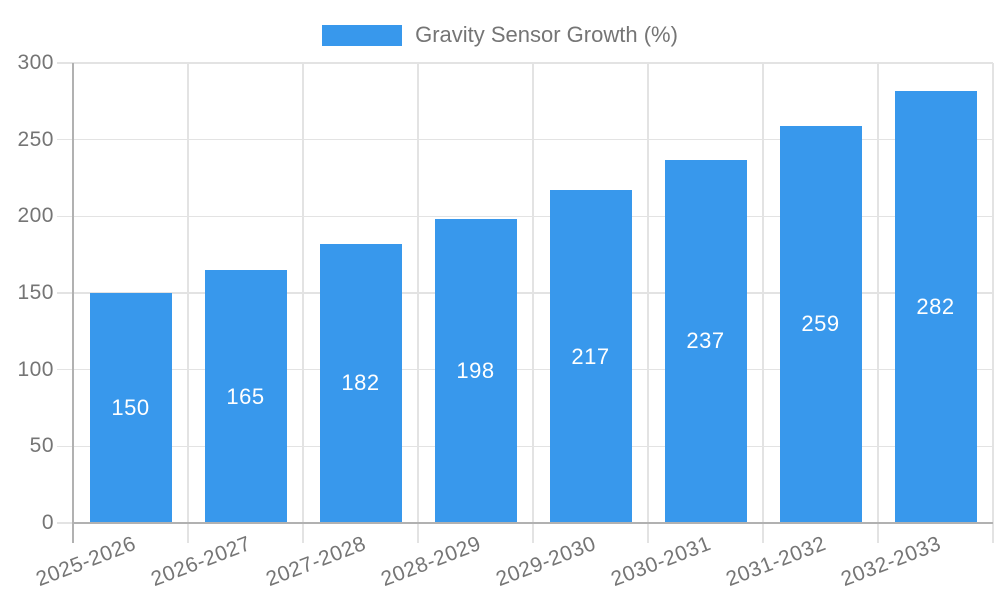 The image size is (1000, 600). Describe the element at coordinates (546, 34) in the screenshot. I see `legend-label: Gravity Sensor Growth (%)` at that location.